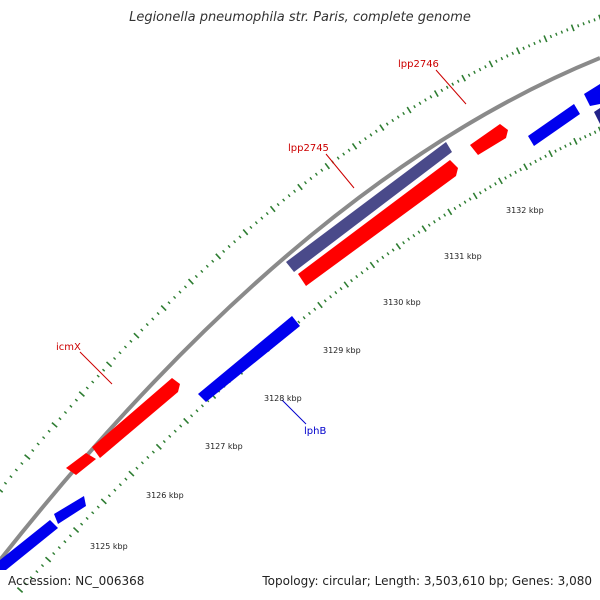 This screenshot has width=600, height=600. Describe the element at coordinates (308, 148) in the screenshot. I see `gene-label-lpp2745: lpp2745` at that location.